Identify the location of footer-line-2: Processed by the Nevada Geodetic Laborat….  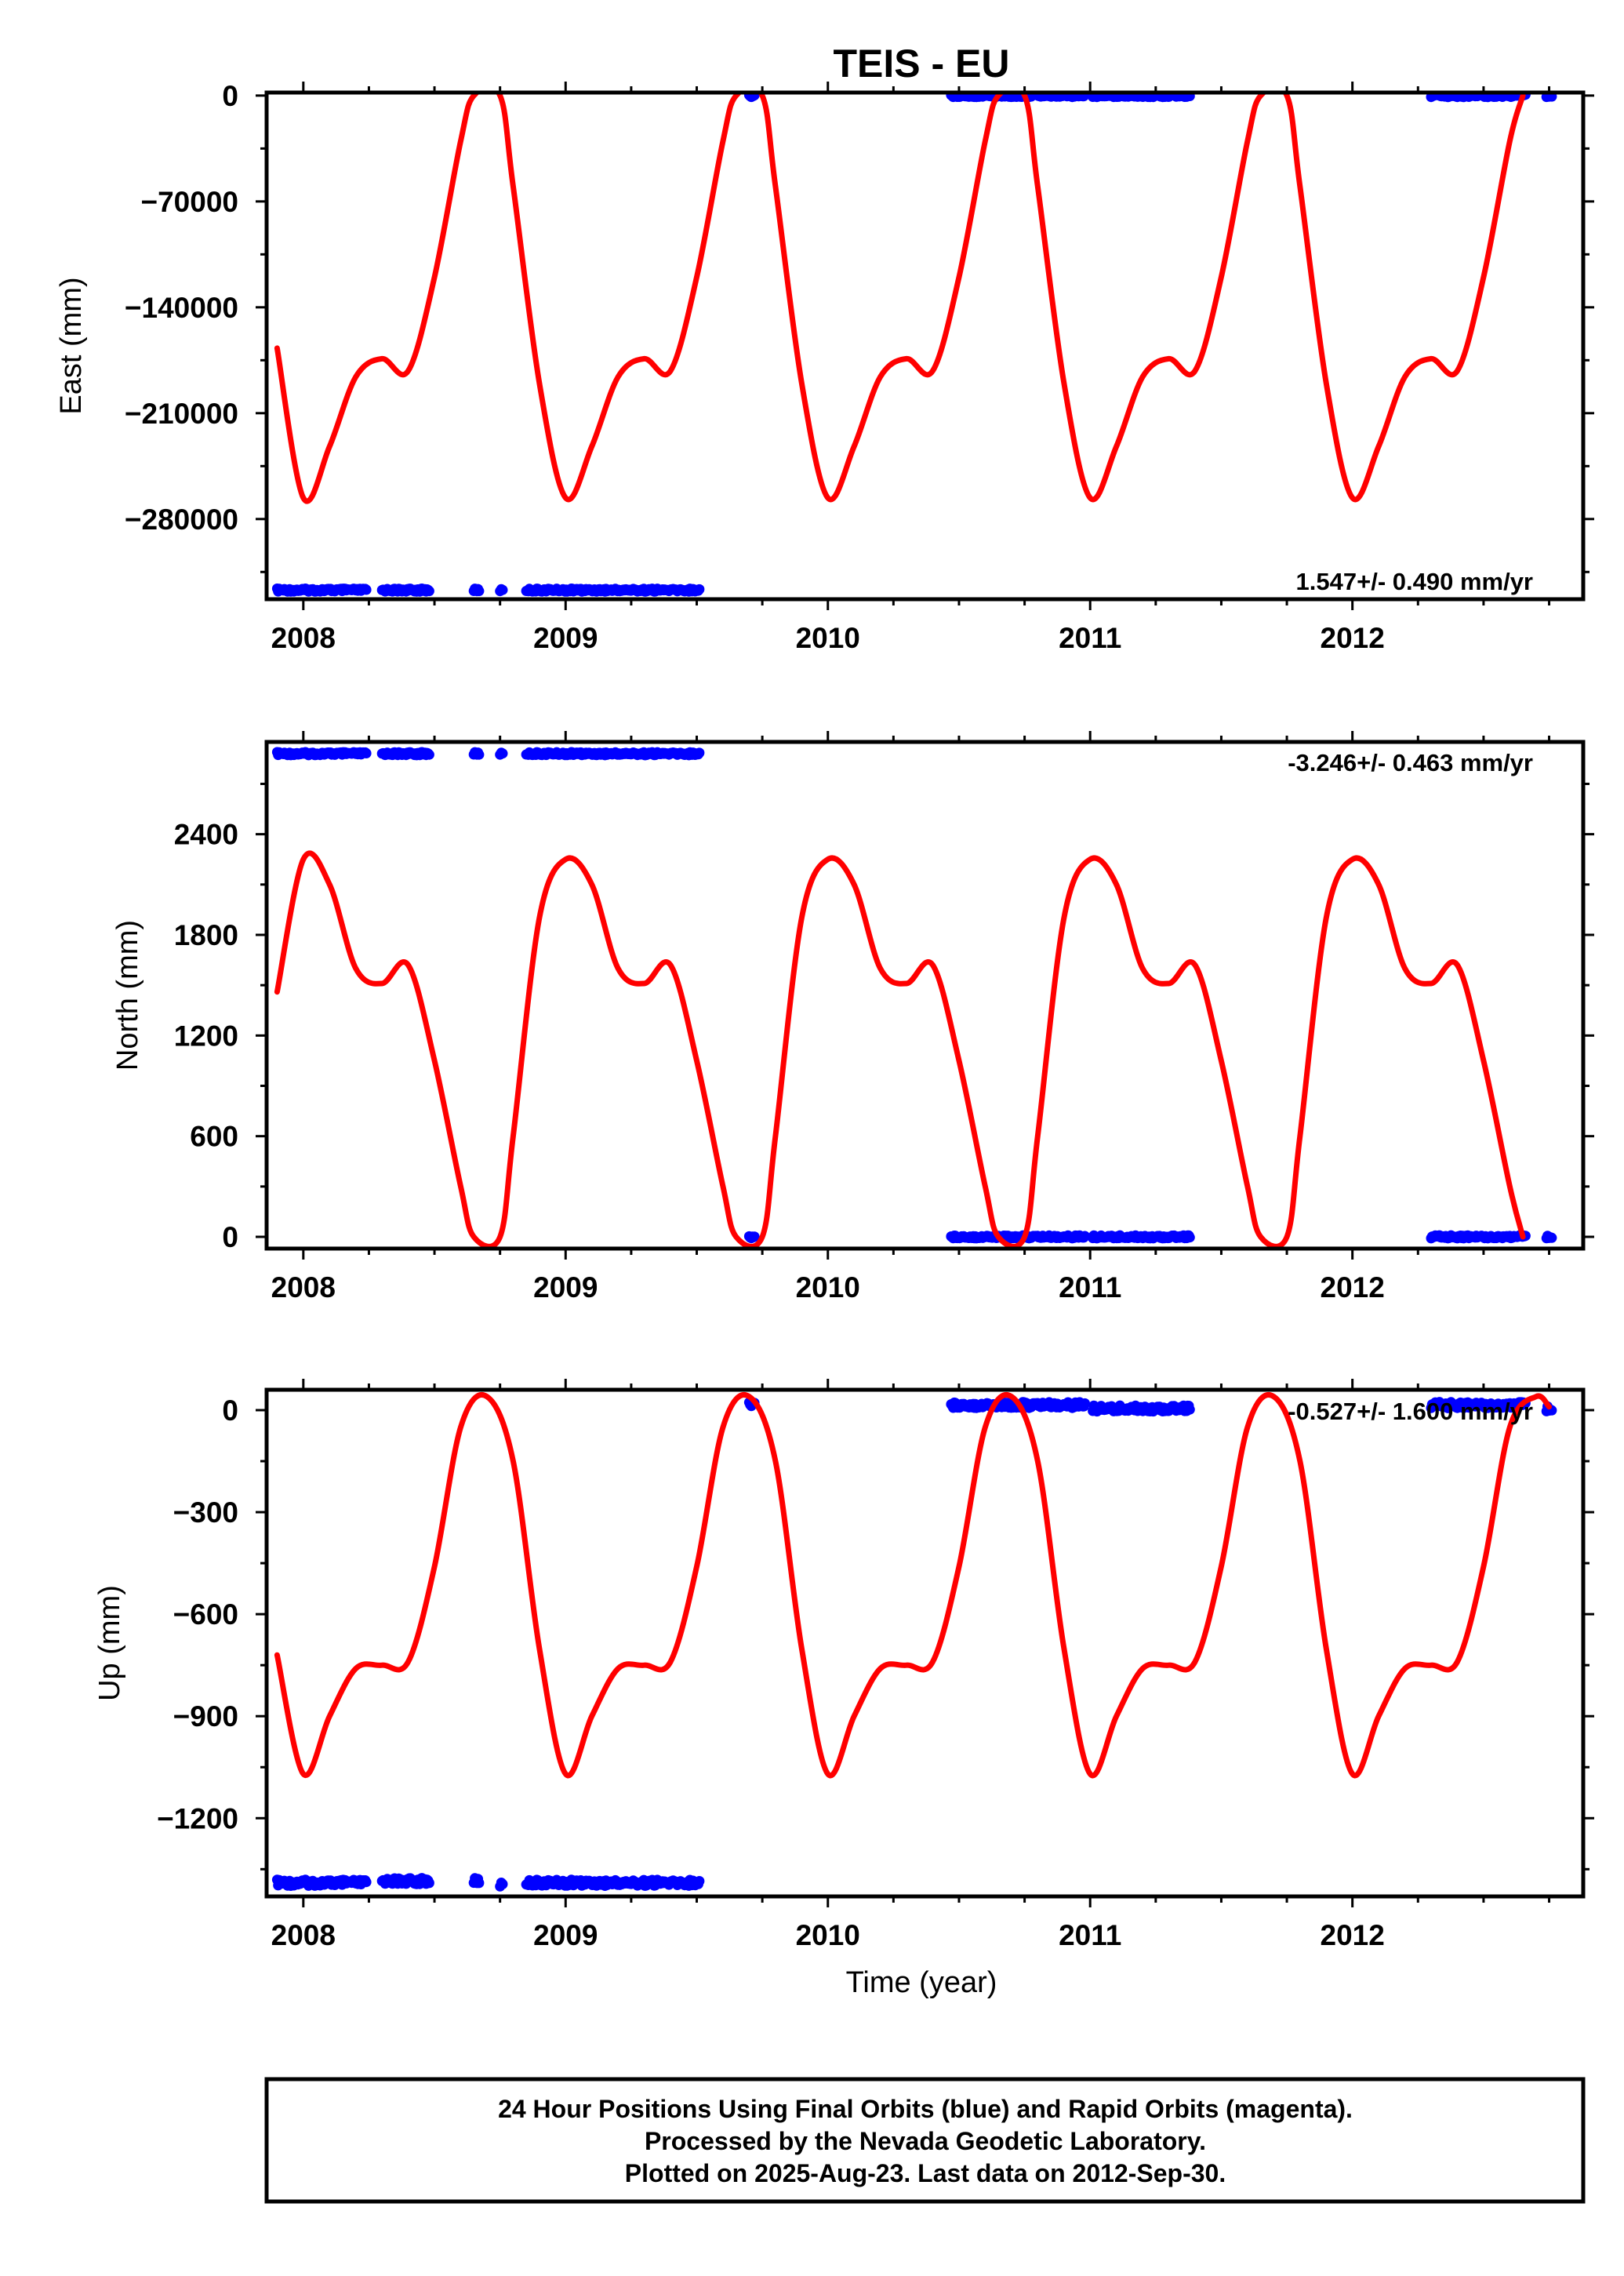
(926, 2141).